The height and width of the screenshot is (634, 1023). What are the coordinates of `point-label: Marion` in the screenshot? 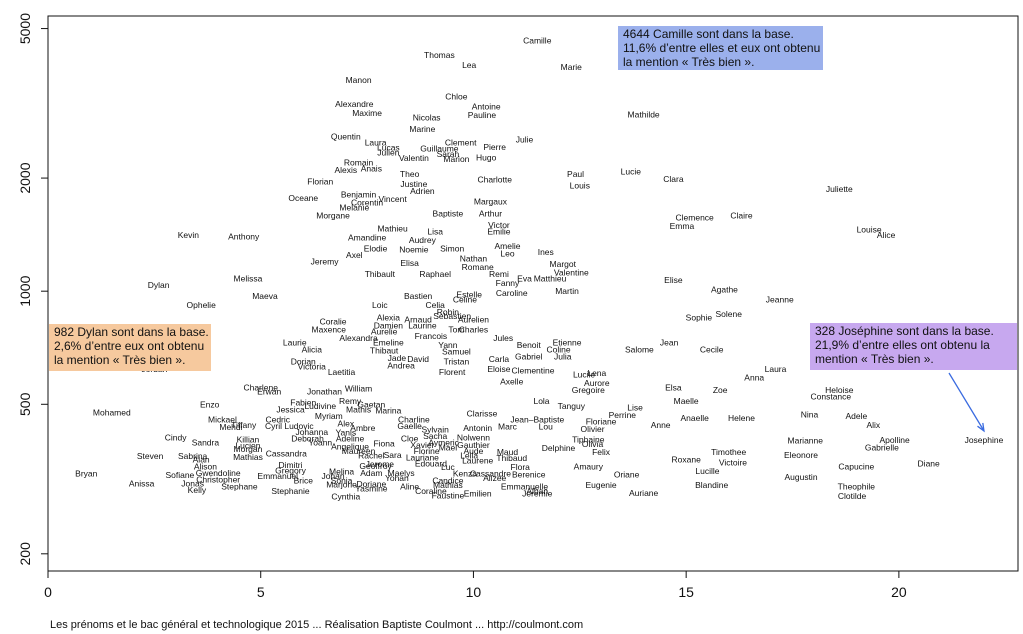 It's located at (456, 159).